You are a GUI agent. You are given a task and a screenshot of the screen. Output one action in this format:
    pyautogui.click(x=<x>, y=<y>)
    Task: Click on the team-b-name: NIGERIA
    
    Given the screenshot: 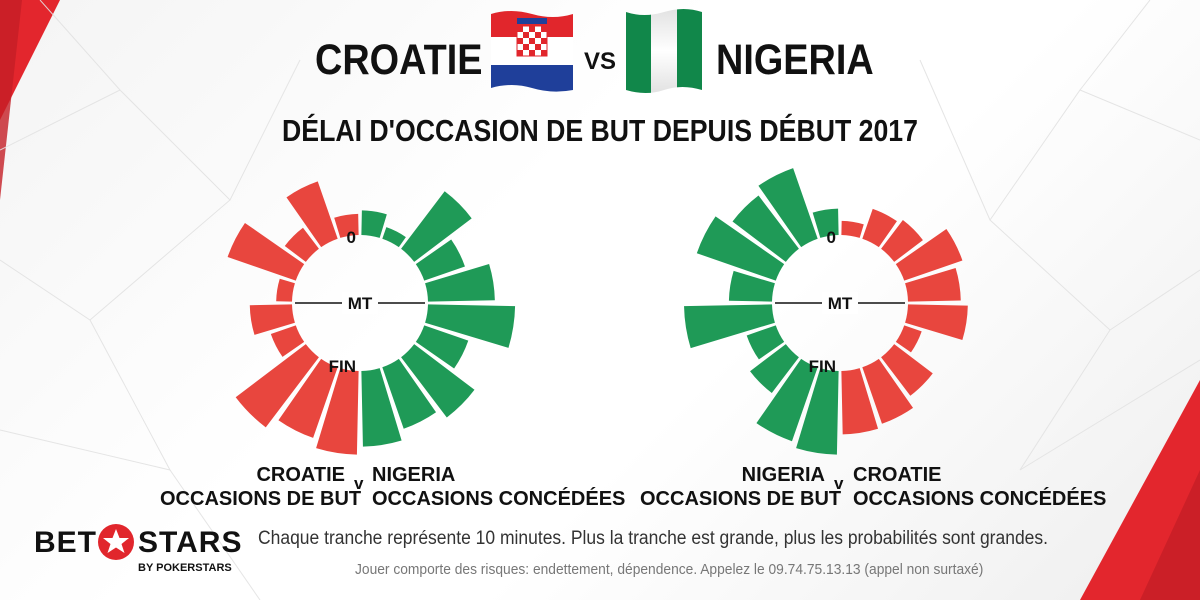 What is the action you would take?
    pyautogui.click(x=795, y=60)
    